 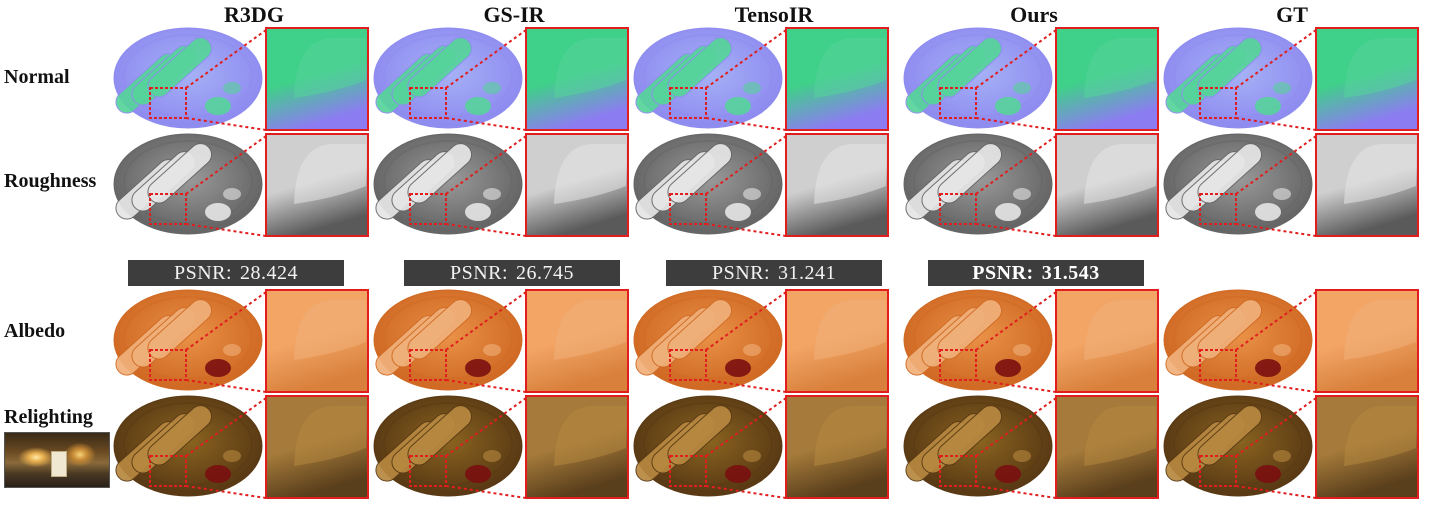 What do you see at coordinates (774, 14) in the screenshot?
I see `column-title-tensoir: TensoIR` at bounding box center [774, 14].